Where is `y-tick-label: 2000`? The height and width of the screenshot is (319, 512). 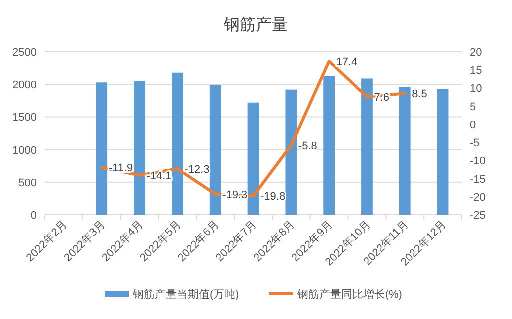 y-tick-label: 2000 is located at coordinates (24, 86).